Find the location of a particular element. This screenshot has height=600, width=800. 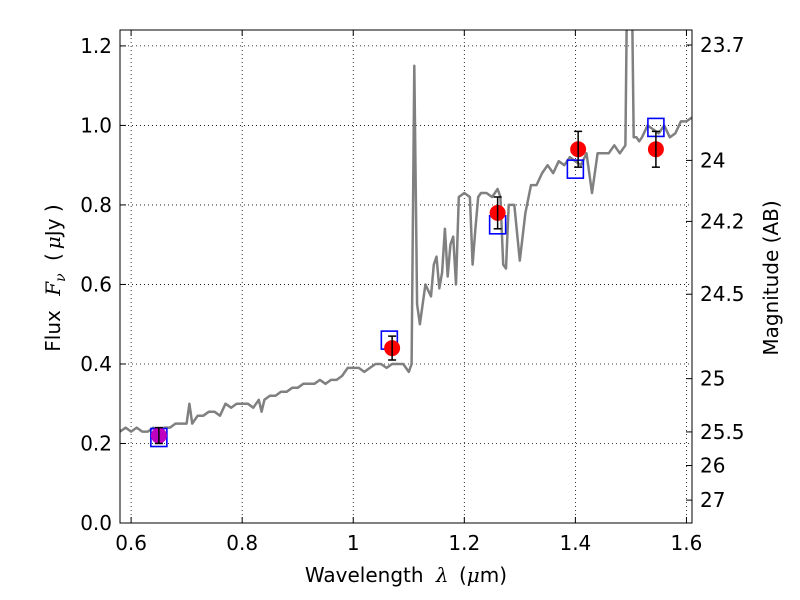

x-axis-title: Wavelength λ (μm) is located at coordinates (406, 575).